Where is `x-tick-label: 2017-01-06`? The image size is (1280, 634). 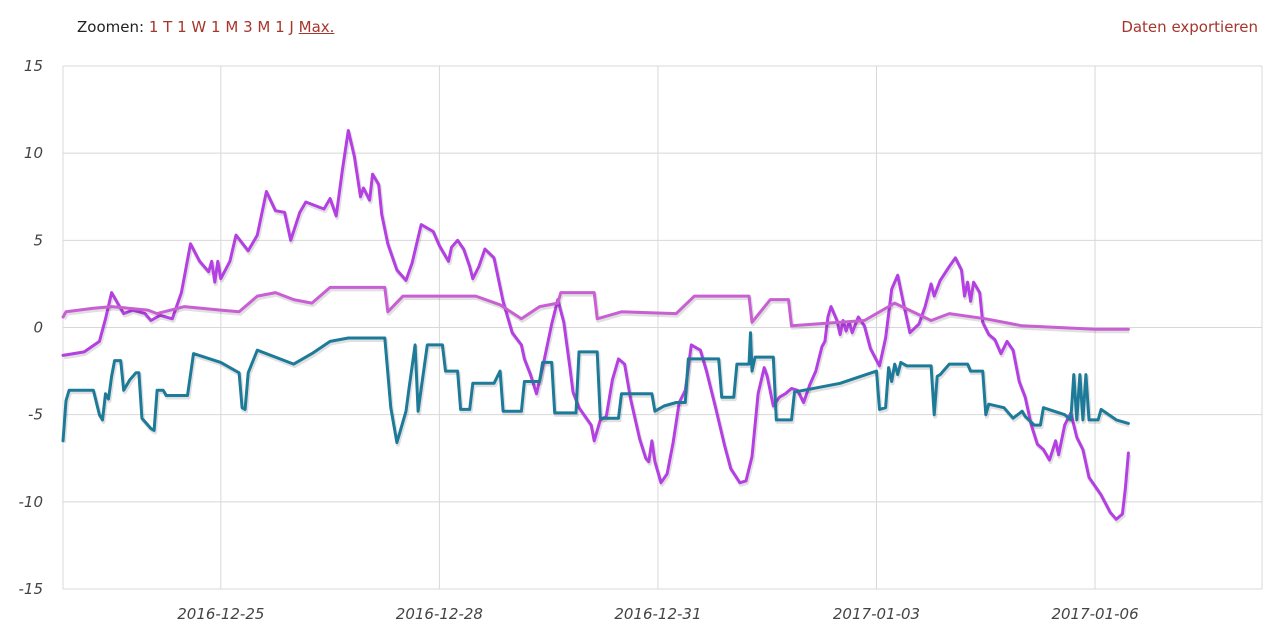 x-tick-label: 2017-01-06 is located at coordinates (1094, 614).